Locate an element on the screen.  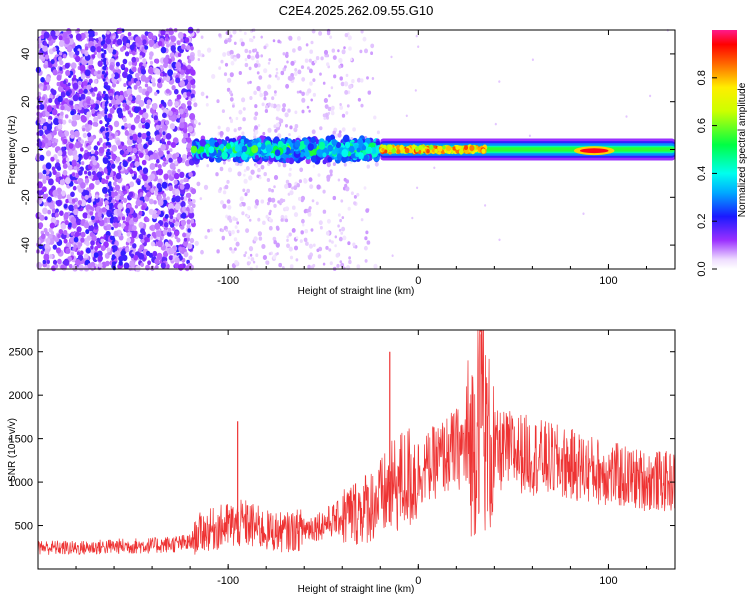
x-tick-label: 100 is located at coordinates (608, 281).